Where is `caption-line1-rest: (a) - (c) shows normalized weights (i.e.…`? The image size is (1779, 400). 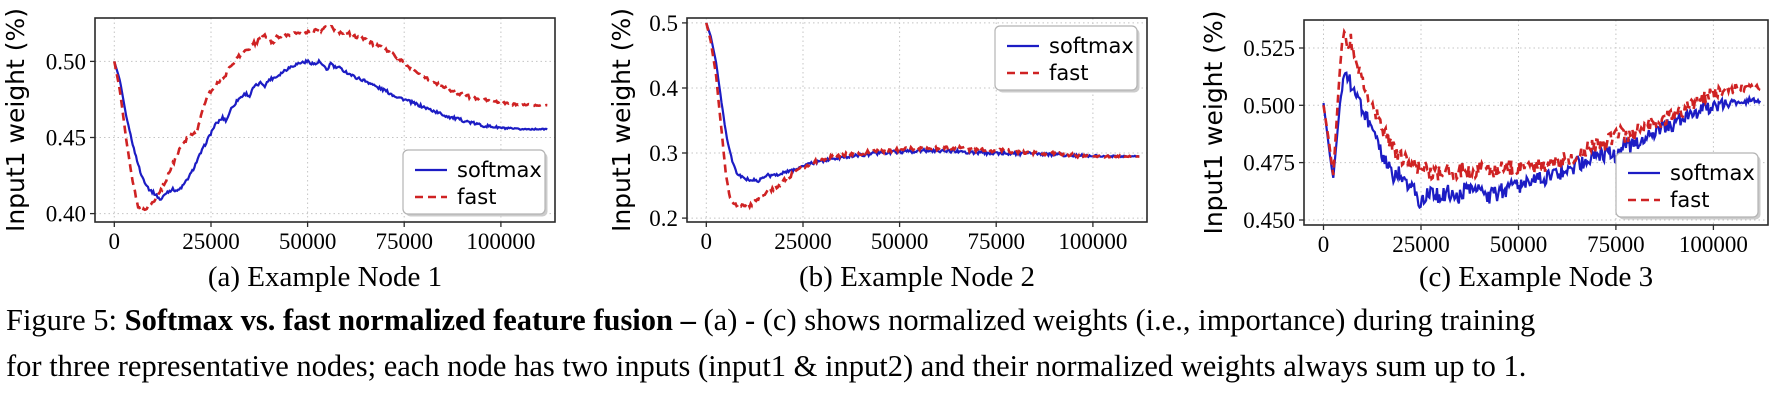 caption-line1-rest: (a) - (c) shows normalized weights (i.e.… is located at coordinates (1119, 320).